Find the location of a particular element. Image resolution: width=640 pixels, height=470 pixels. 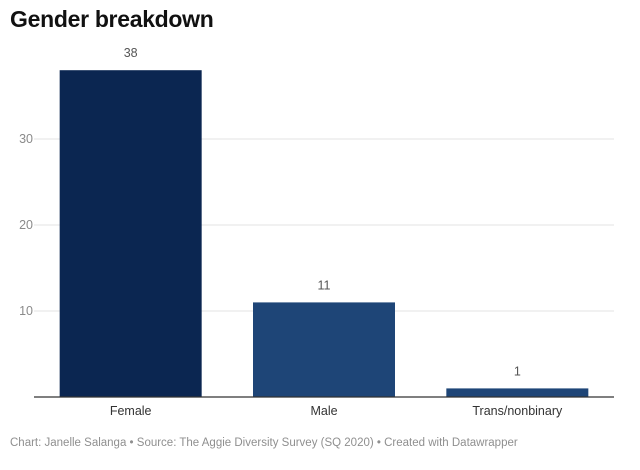

chart-title: Gender breakdown is located at coordinates (112, 19).